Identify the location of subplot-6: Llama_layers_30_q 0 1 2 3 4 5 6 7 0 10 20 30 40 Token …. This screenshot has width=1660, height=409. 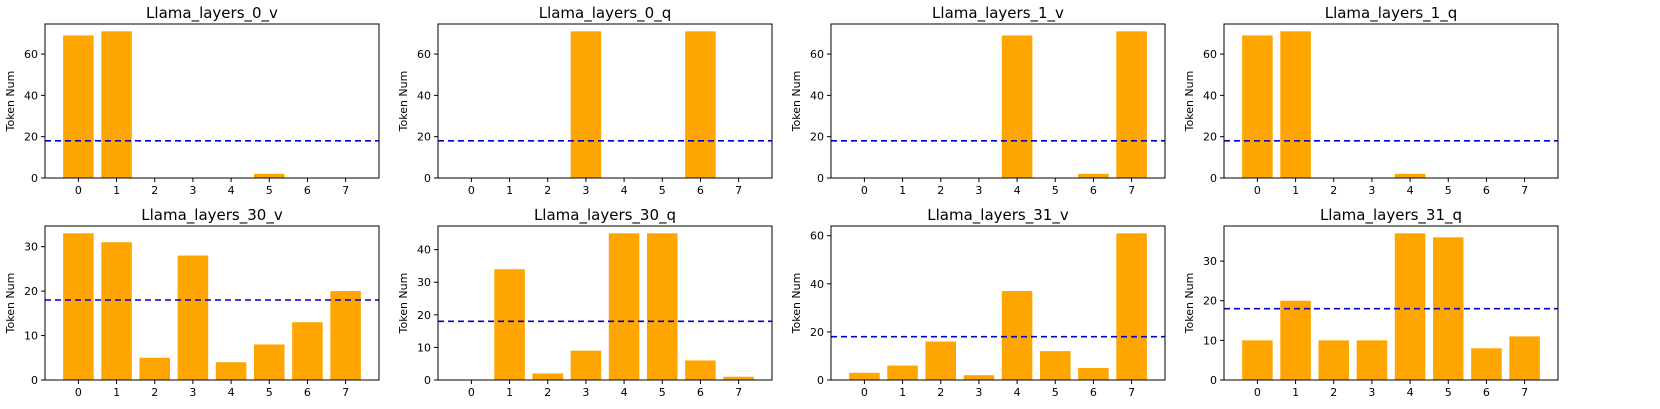
(585, 302).